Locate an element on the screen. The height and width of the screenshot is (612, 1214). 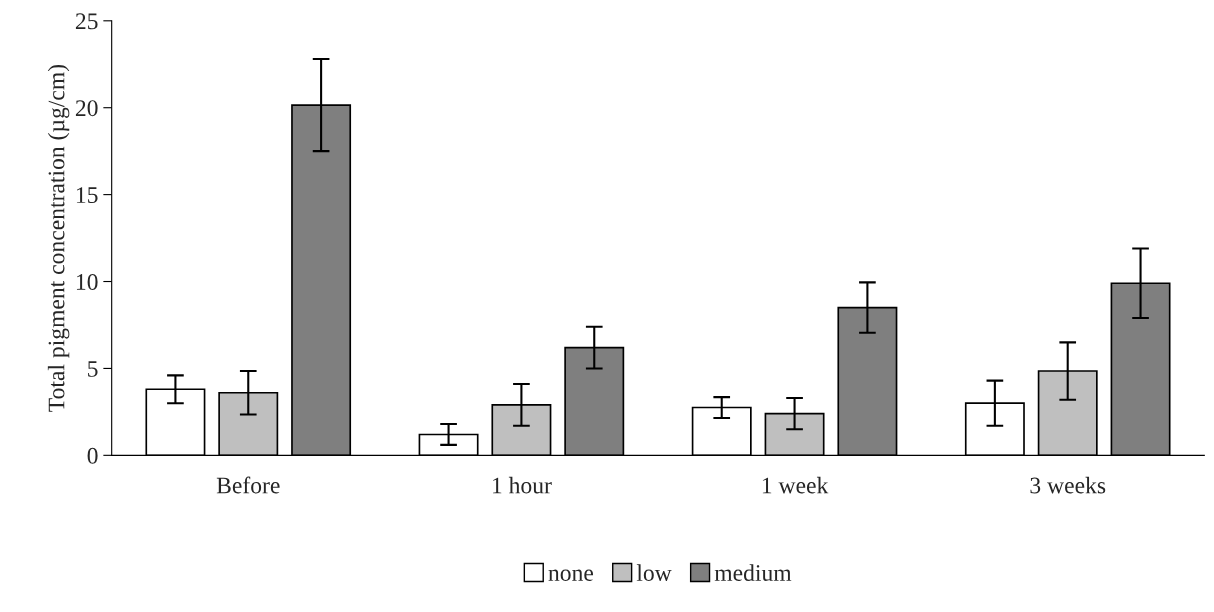
y-tick-label: 10 is located at coordinates (87, 282).